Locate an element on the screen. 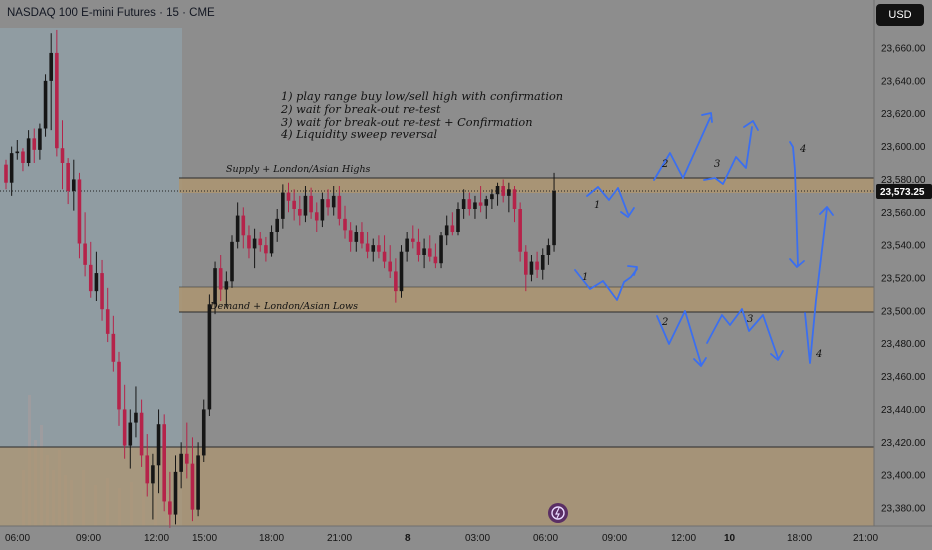 The height and width of the screenshot is (550, 932). current-price-tag is located at coordinates (904, 191).